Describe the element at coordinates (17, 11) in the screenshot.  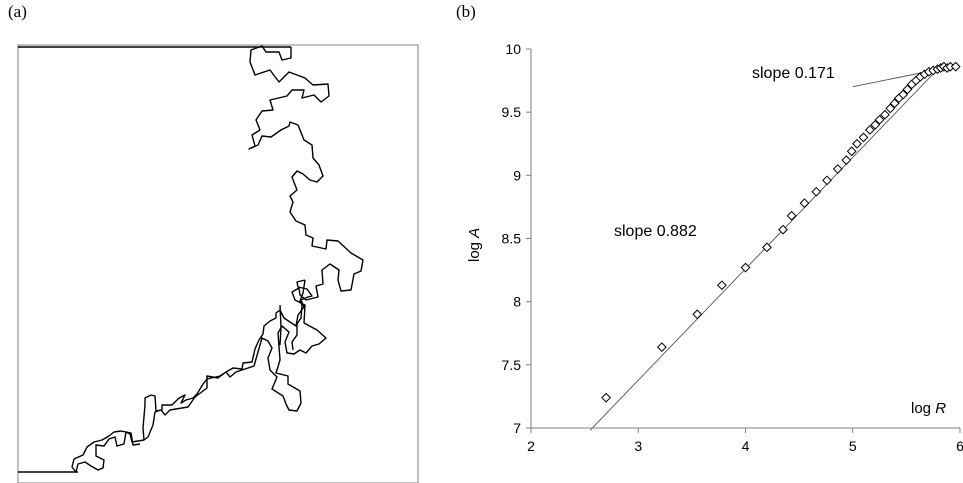
I see `panel-a-label: (a)` at that location.